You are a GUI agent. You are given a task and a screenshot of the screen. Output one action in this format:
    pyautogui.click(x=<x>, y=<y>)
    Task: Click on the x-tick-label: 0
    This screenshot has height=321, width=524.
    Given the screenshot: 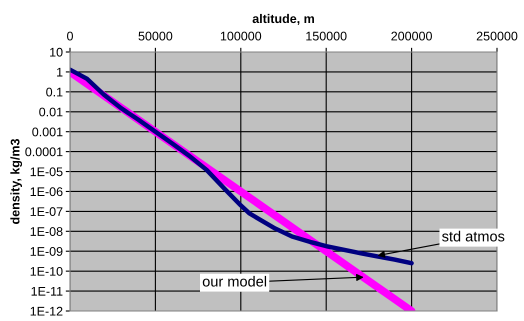 What is the action you would take?
    pyautogui.click(x=70, y=36)
    